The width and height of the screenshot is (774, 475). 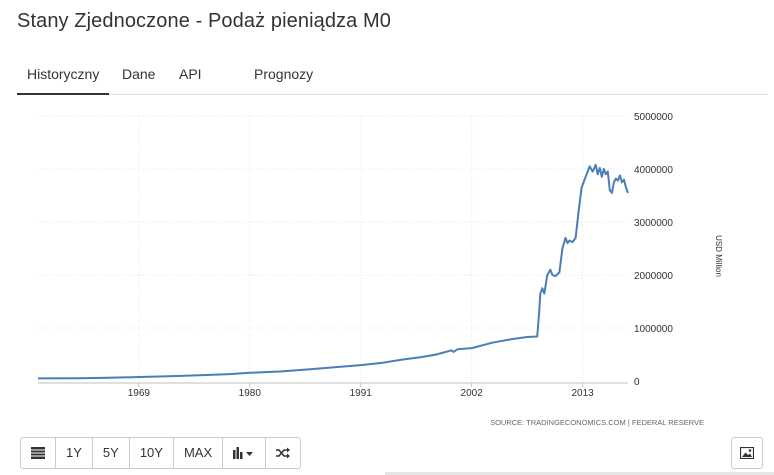 I want to click on table-icon, so click(x=38, y=453).